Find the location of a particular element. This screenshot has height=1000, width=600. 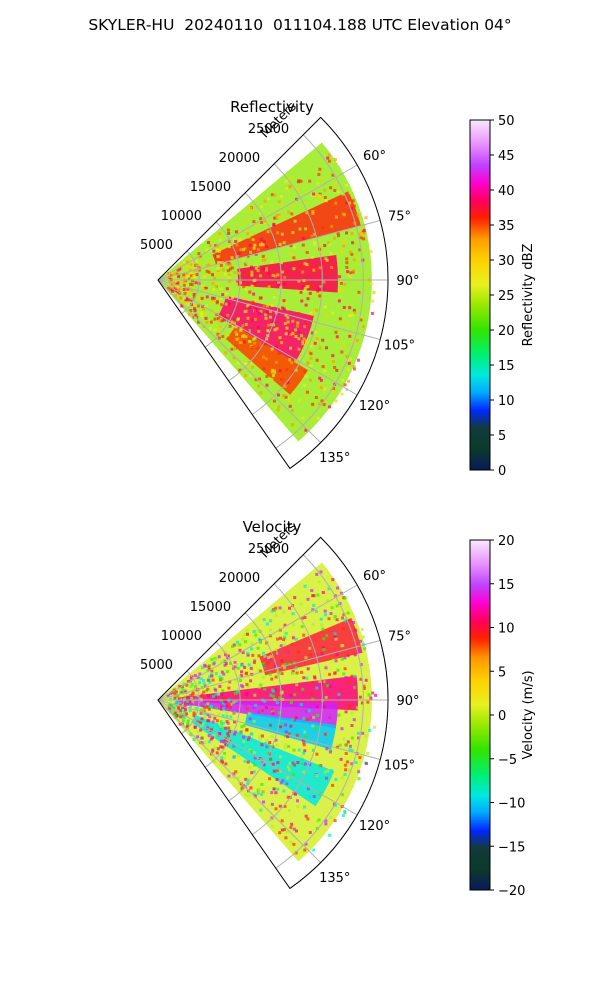

colorbar-tick-label: 30 is located at coordinates (506, 261).